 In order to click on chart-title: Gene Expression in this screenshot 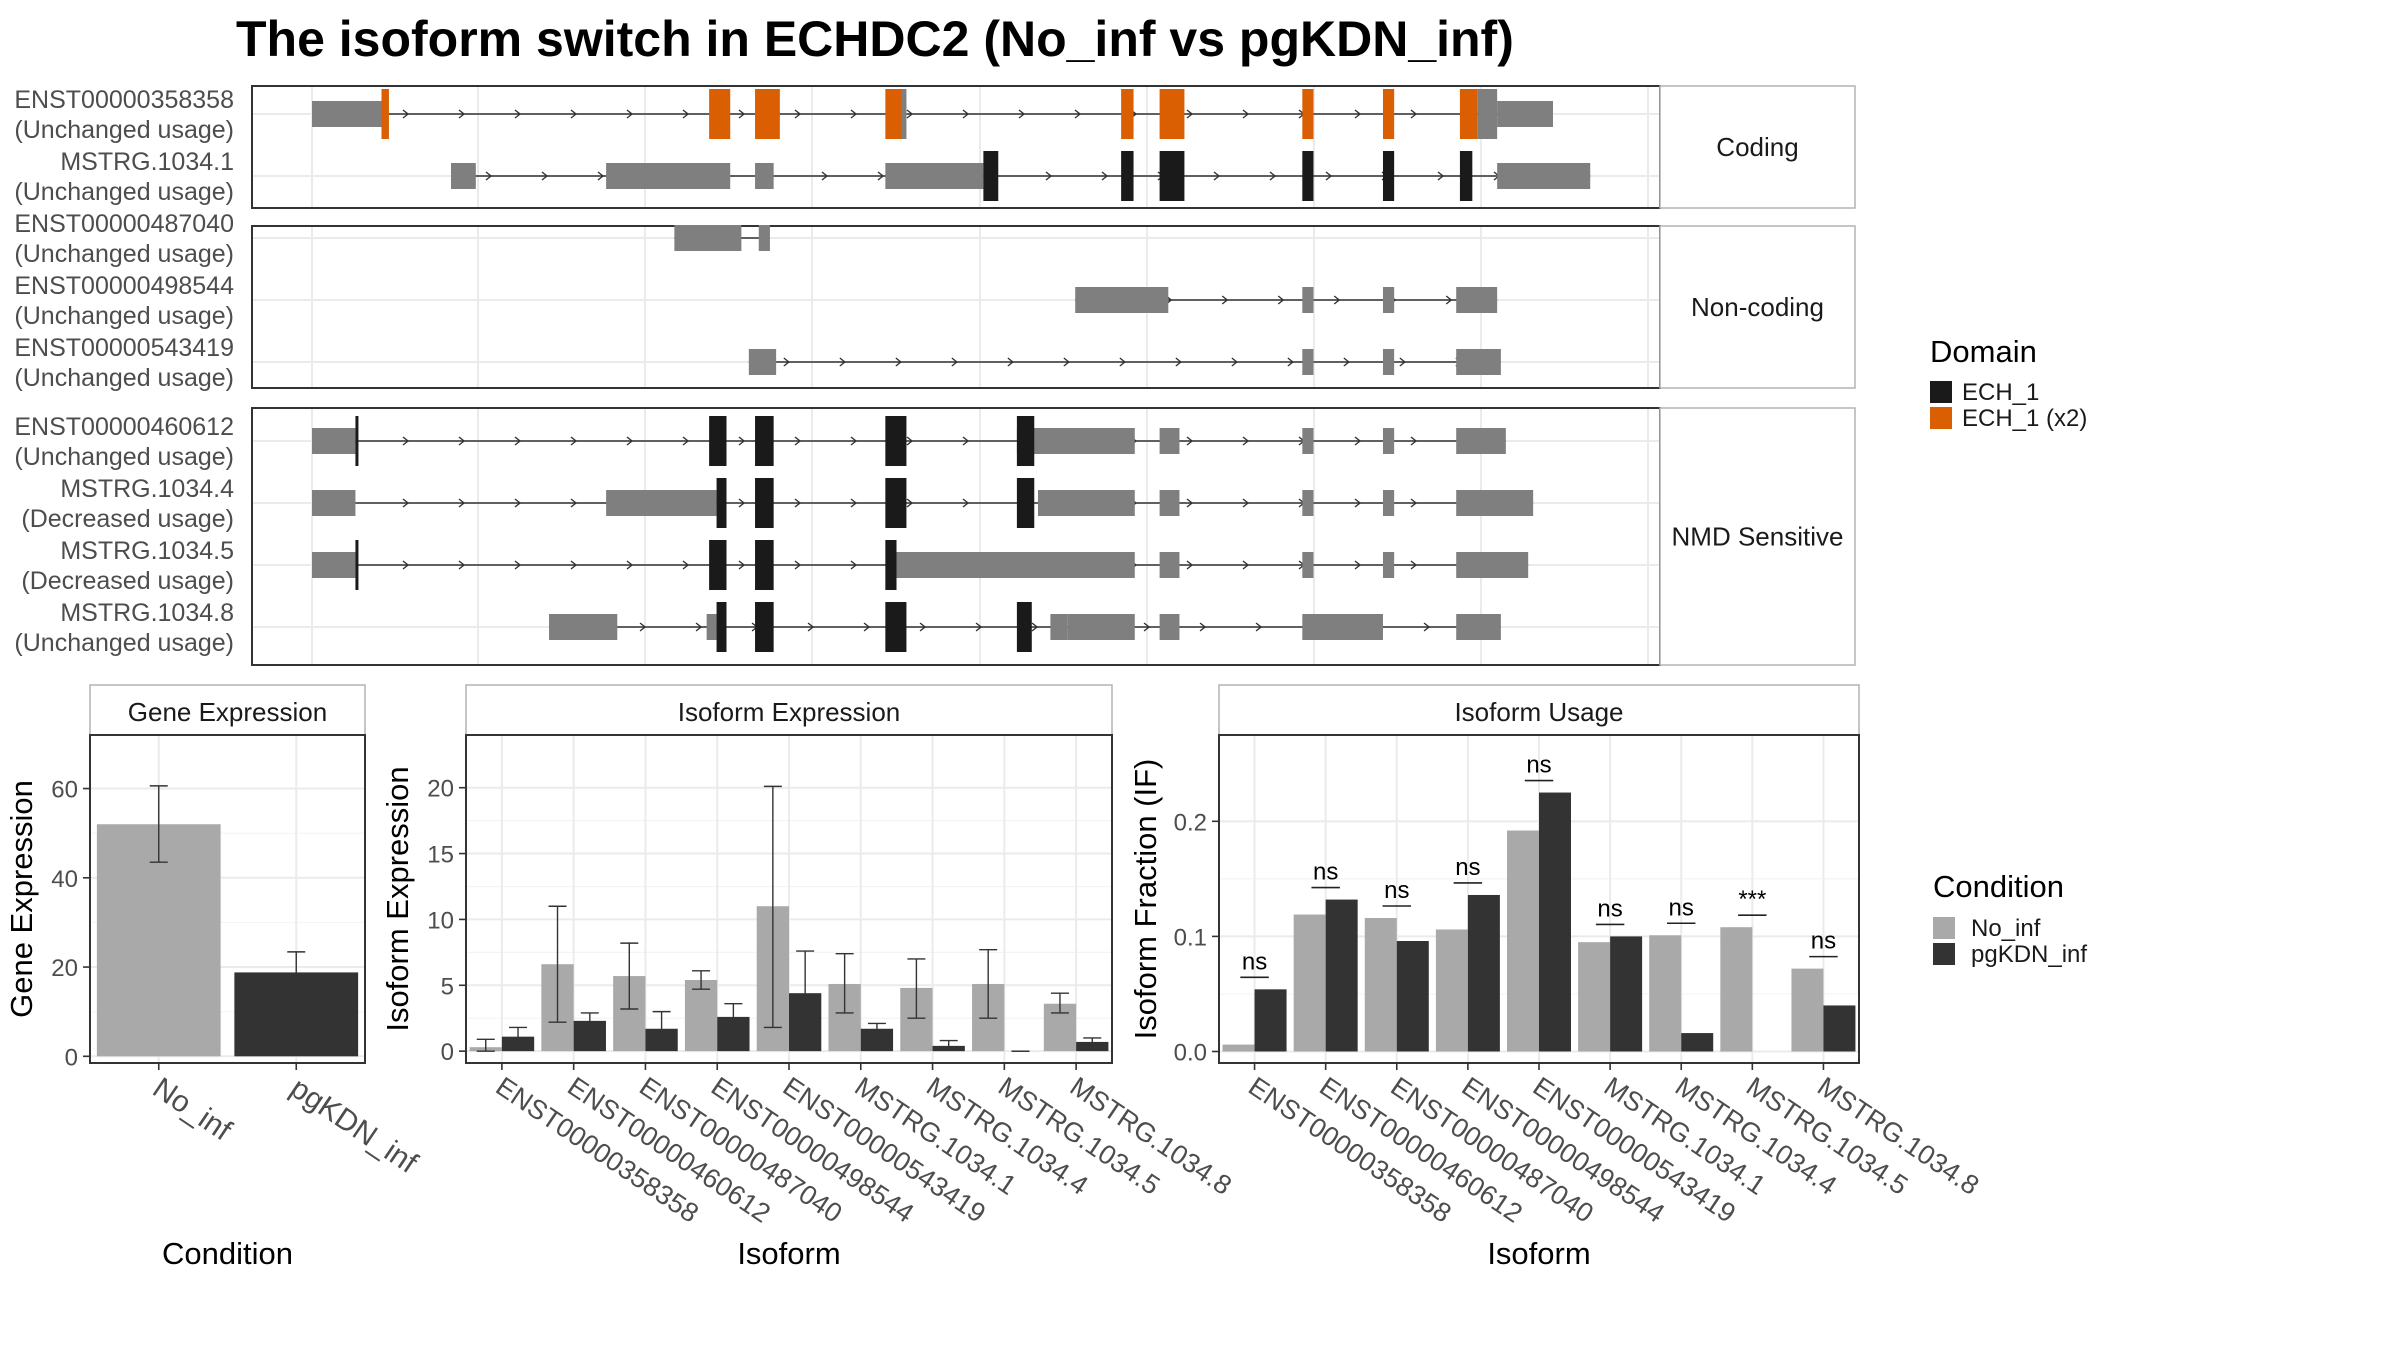, I will do `click(227, 712)`.